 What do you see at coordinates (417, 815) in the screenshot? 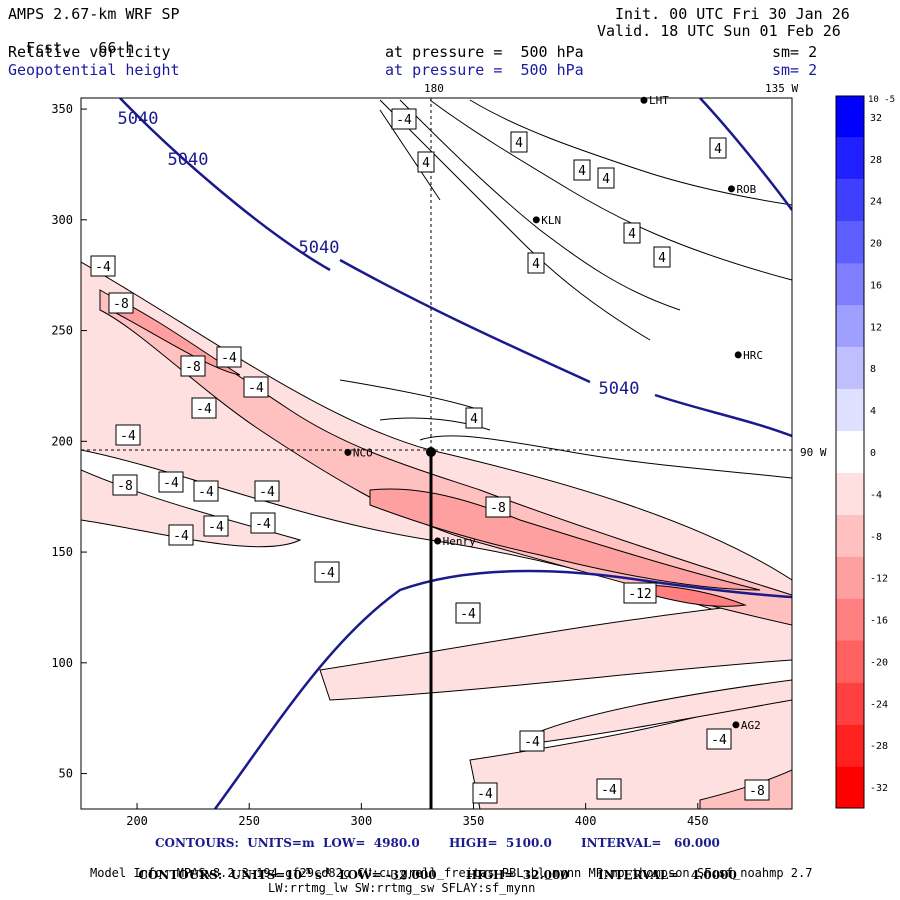
I see `x-axis: 200 250 300 350 400 450` at bounding box center [417, 815].